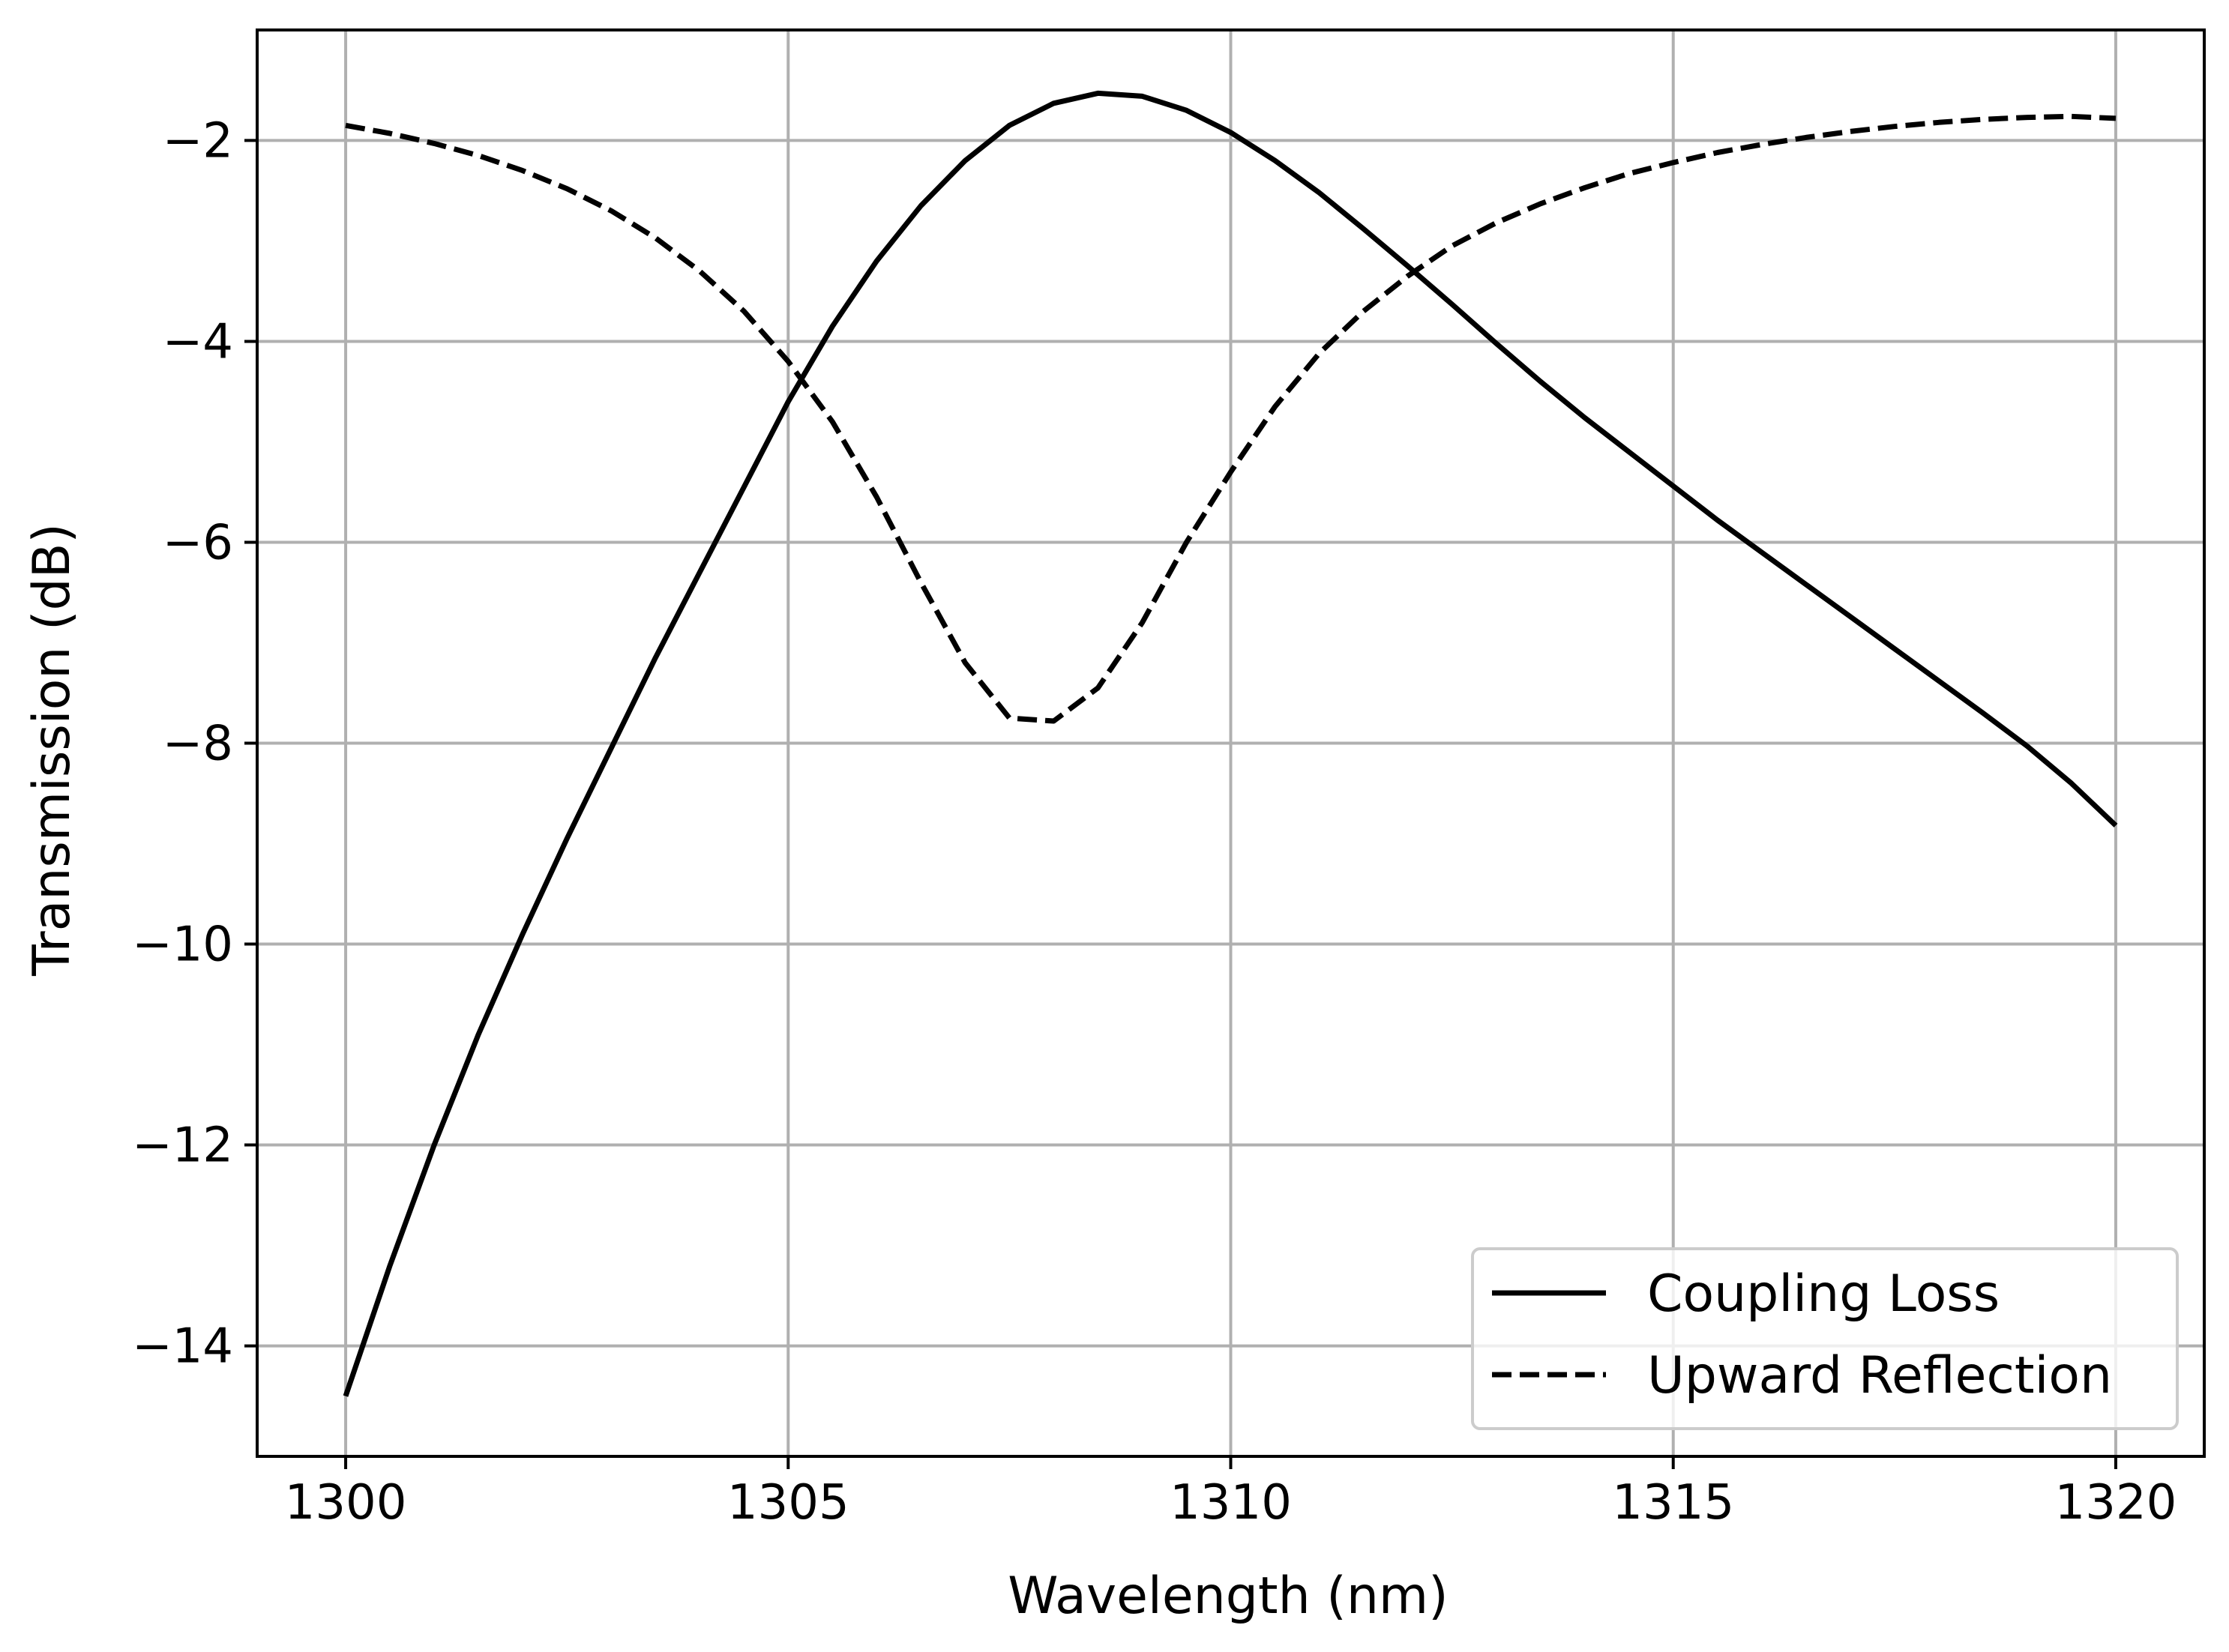 The image size is (2229, 1652). What do you see at coordinates (182, 945) in the screenshot?
I see `y-tick-label: −10` at bounding box center [182, 945].